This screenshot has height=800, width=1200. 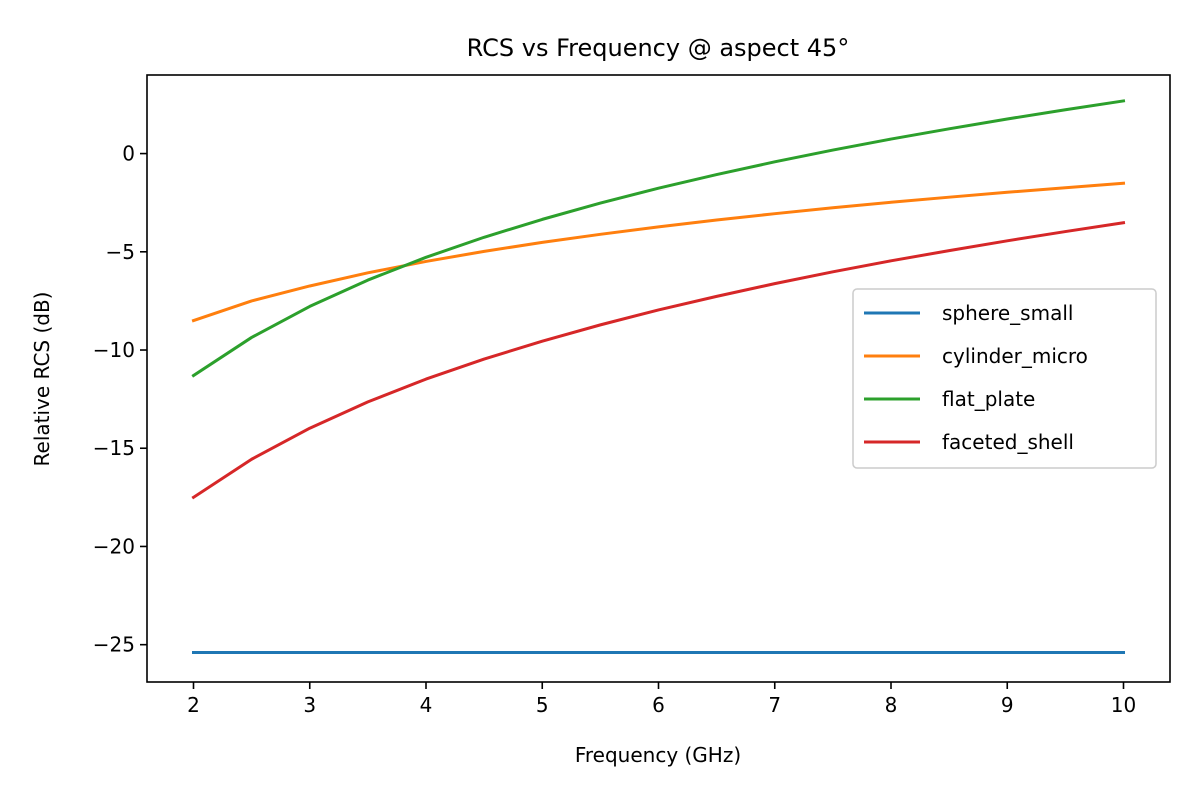 I want to click on y-axis-ticks: 0 −5 −10 −15 −20 −25, so click(x=120, y=399).